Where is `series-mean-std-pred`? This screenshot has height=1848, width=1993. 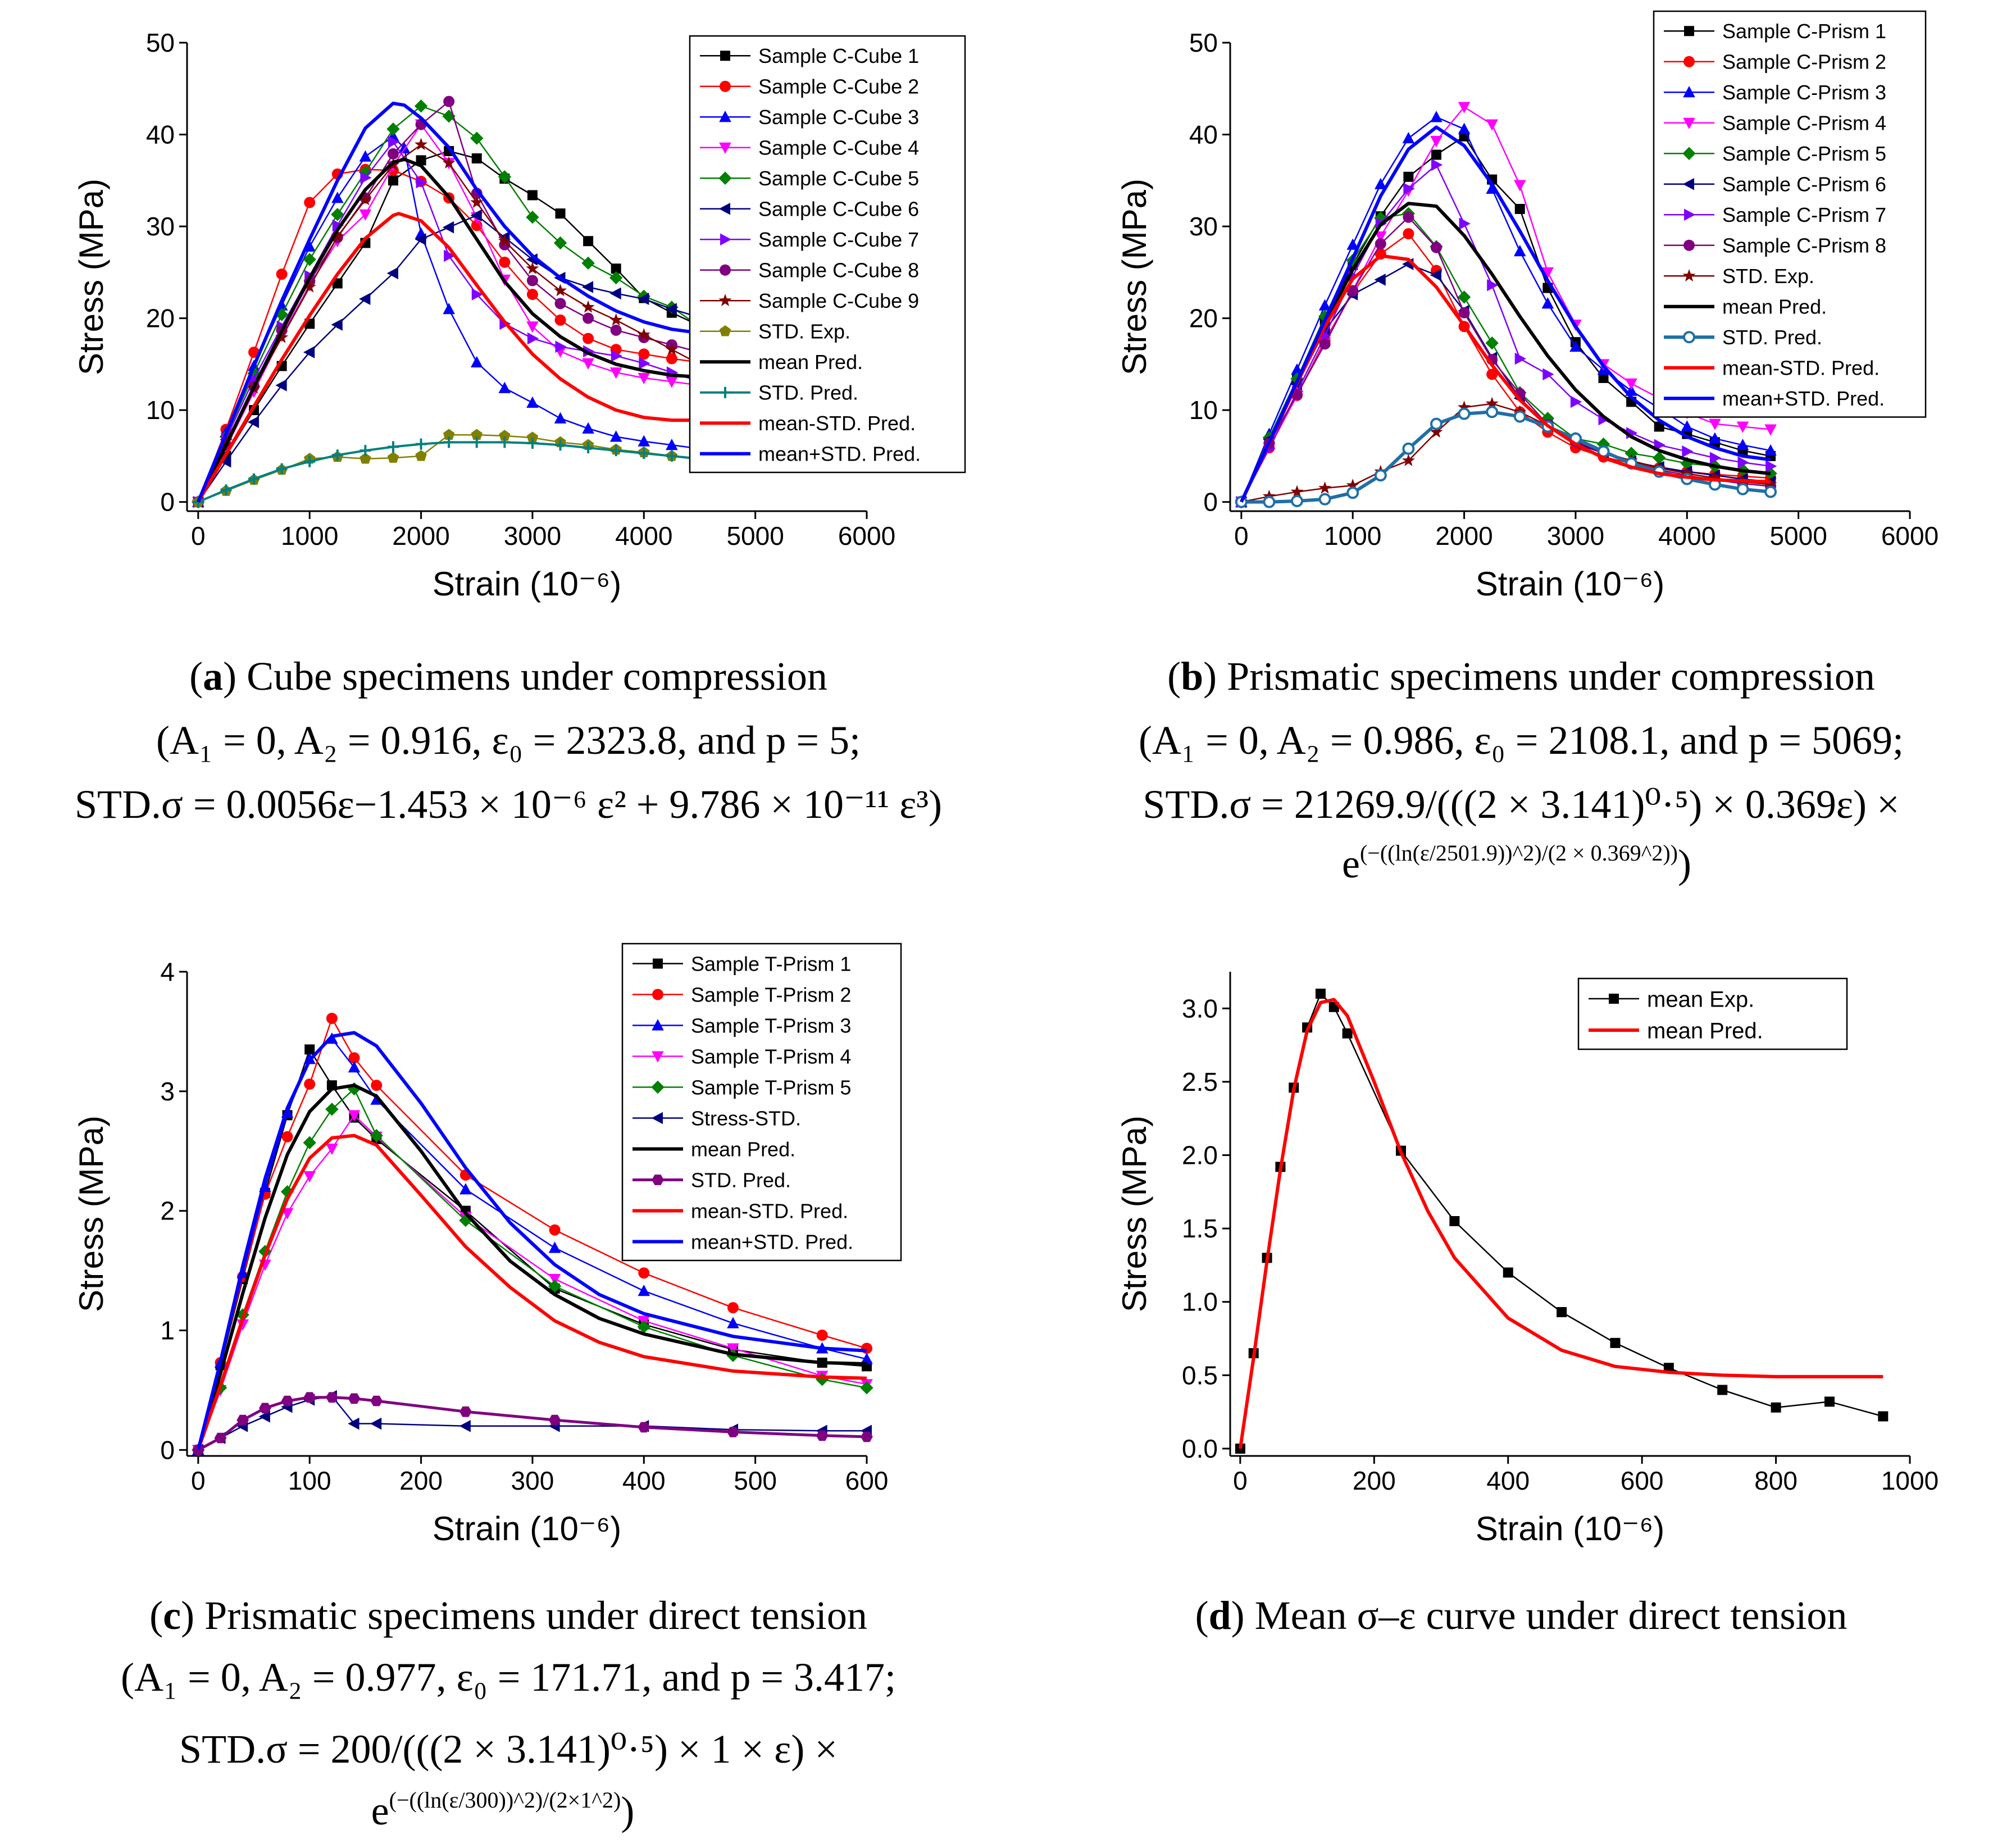 series-mean-std-pred is located at coordinates (448, 358).